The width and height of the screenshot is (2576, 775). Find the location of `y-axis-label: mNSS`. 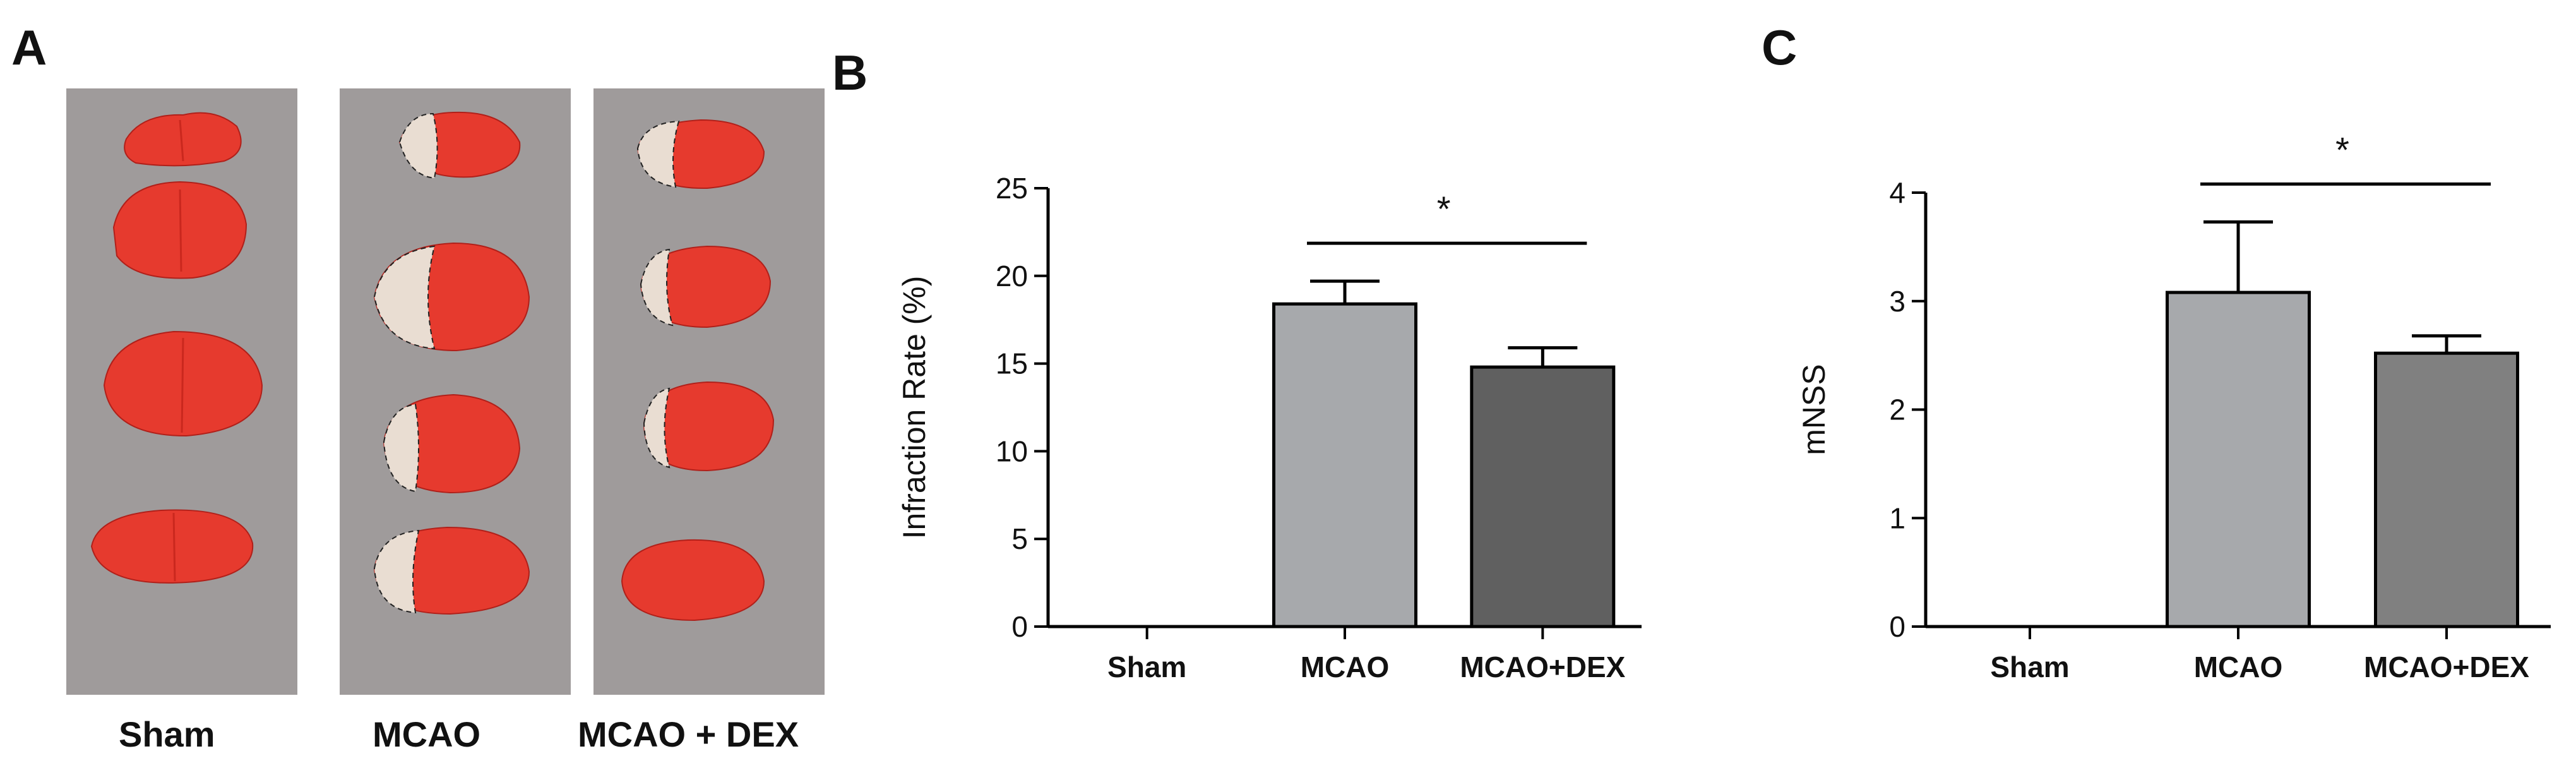

y-axis-label: mNSS is located at coordinates (1814, 409).